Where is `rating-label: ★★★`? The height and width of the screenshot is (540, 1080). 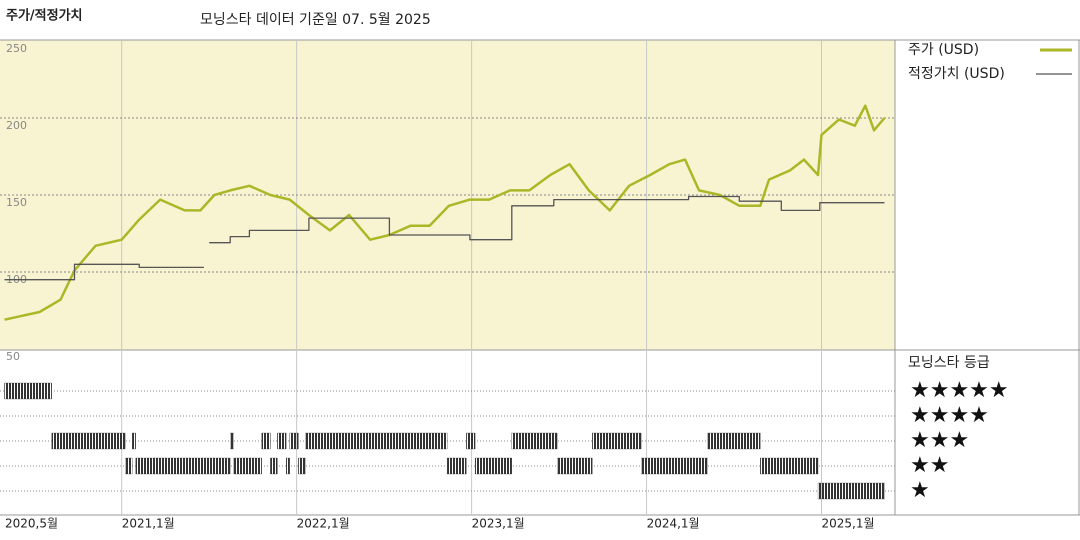 rating-label: ★★★ is located at coordinates (939, 440).